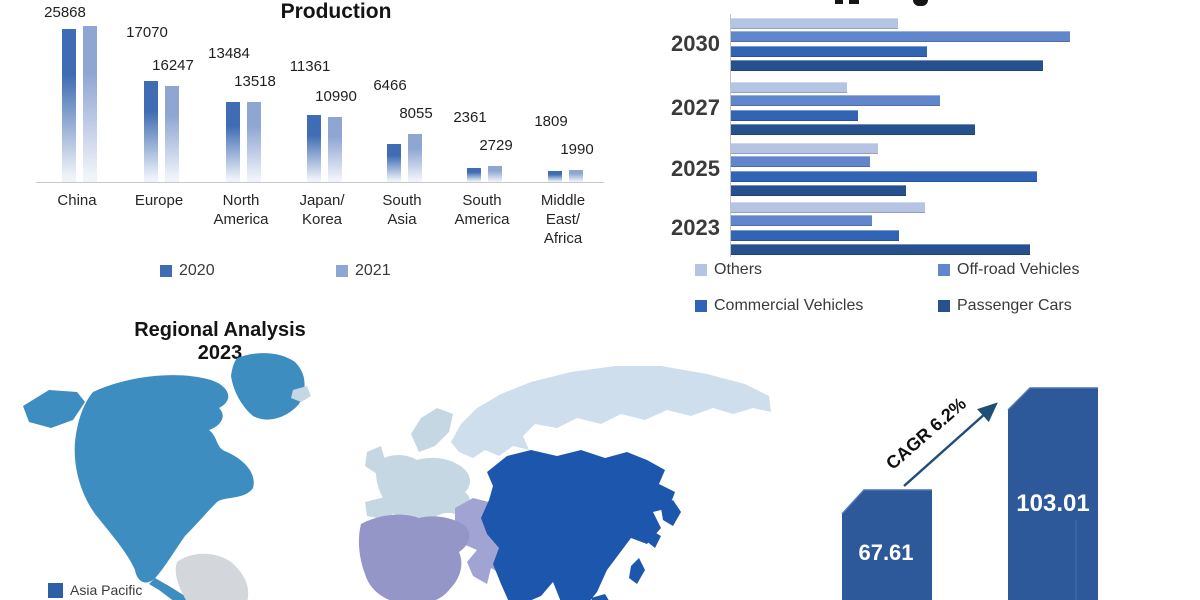  I want to click on map-legend-label: Asia Pacific, so click(106, 590).